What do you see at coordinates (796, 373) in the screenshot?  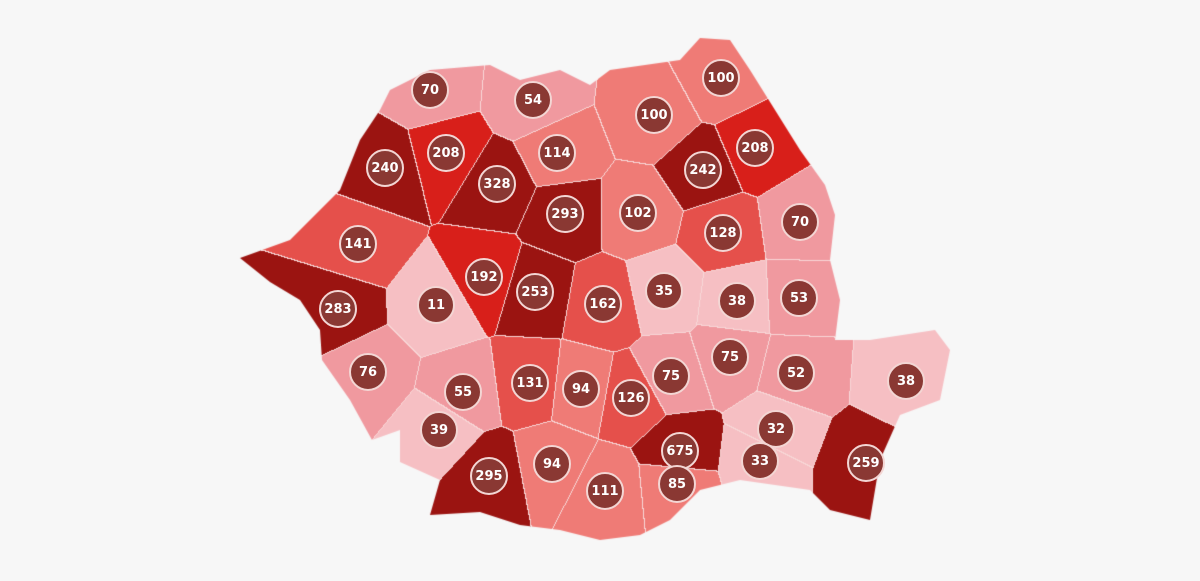 I see `county-value-badge: 52` at bounding box center [796, 373].